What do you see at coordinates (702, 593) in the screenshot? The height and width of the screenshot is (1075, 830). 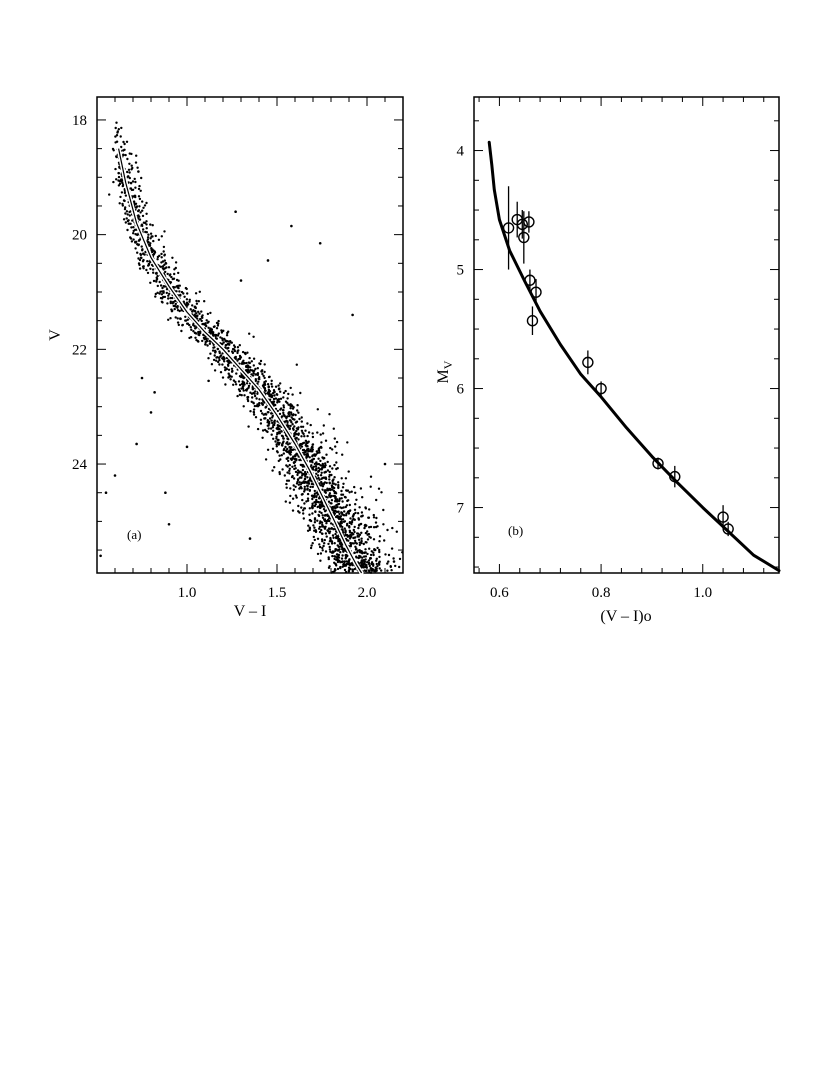 I see `panel-b-x-tick-label: 1.0` at bounding box center [702, 593].